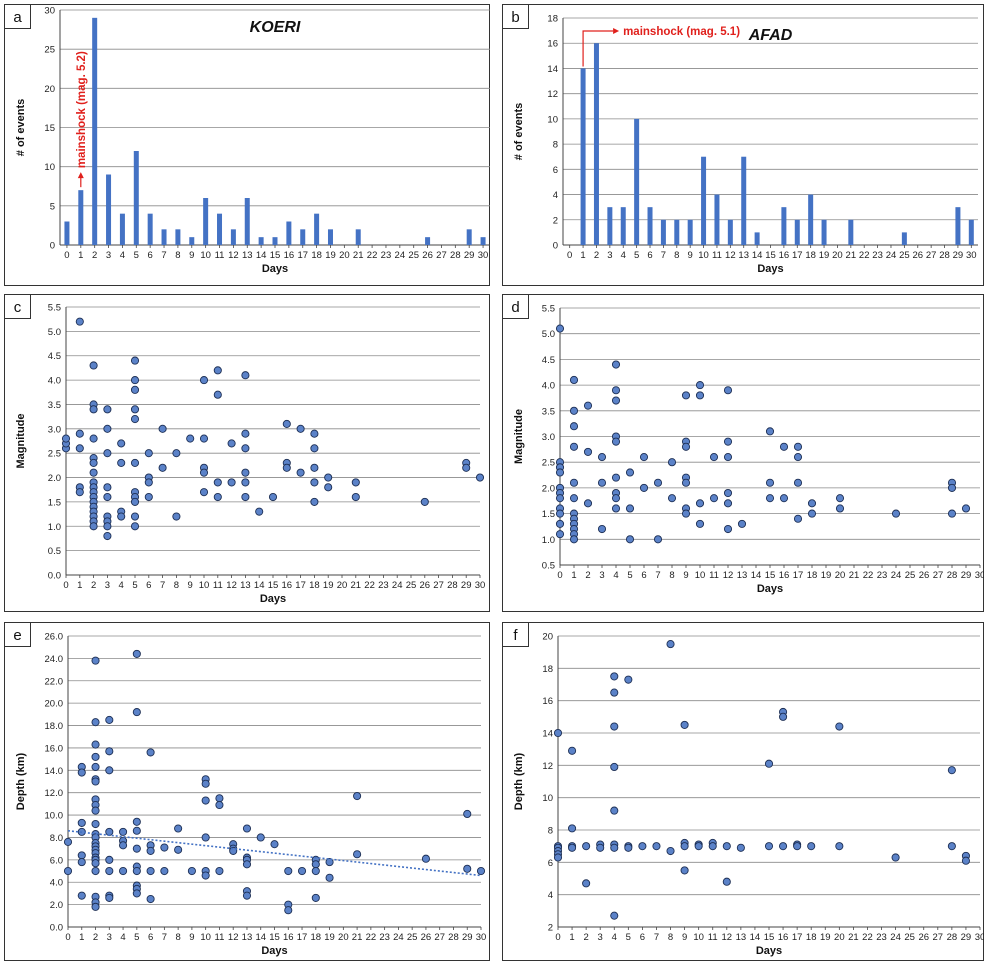 The image size is (984, 961). What do you see at coordinates (273, 599) in the screenshot?
I see `x-axis-label: Days` at bounding box center [273, 599].